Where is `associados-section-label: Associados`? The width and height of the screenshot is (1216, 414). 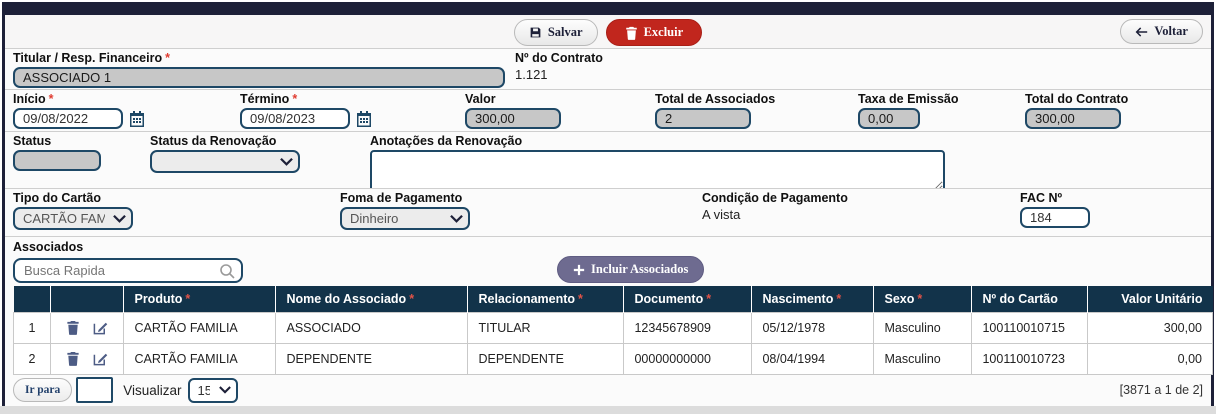
associados-section-label: Associados is located at coordinates (48, 247).